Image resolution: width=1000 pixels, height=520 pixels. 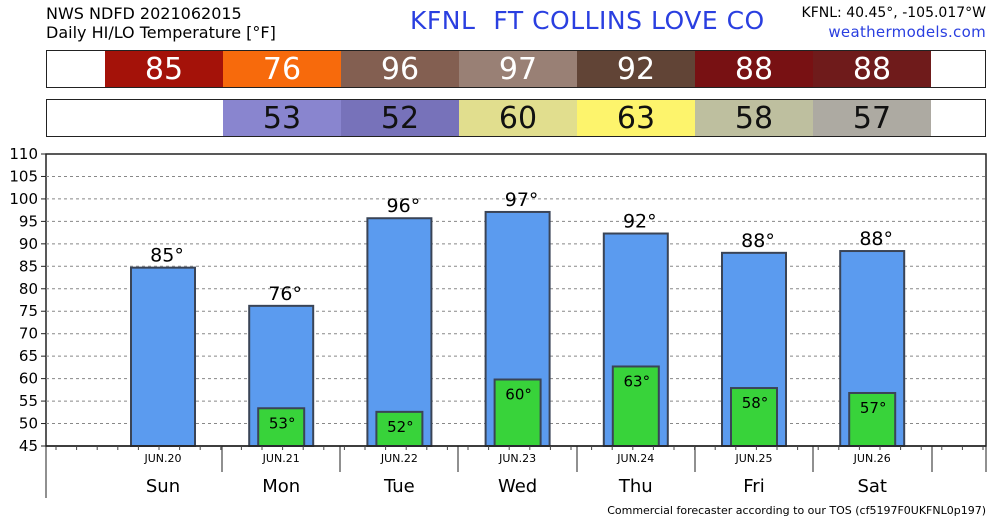 What do you see at coordinates (636, 69) in the screenshot?
I see `hi-temp-cell-4: 92` at bounding box center [636, 69].